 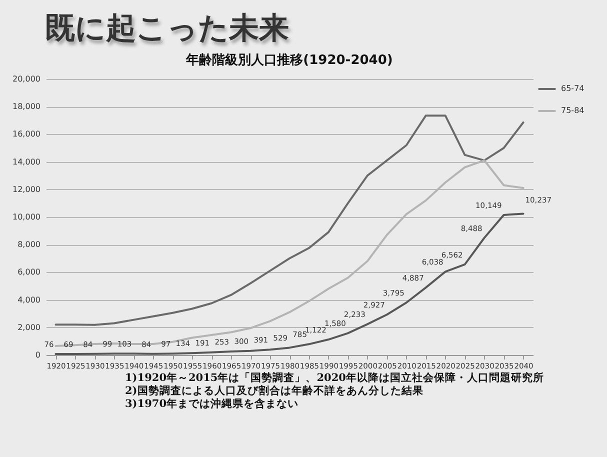 I want to click on y-tick-label: 20,000, so click(x=26, y=79).